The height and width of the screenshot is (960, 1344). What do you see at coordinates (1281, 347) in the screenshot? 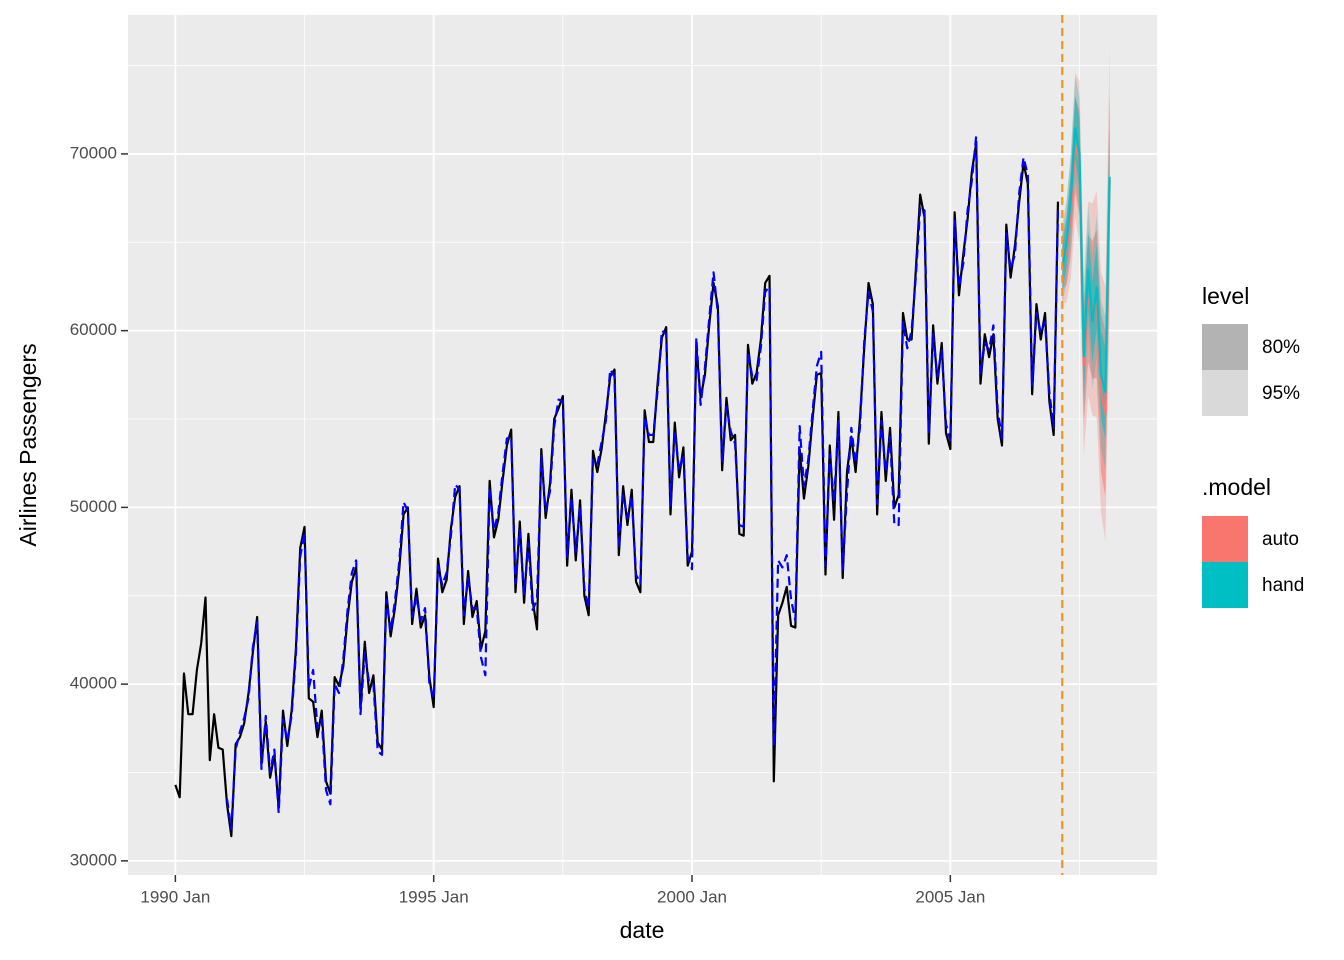
I see `legend-label: 80%` at bounding box center [1281, 347].